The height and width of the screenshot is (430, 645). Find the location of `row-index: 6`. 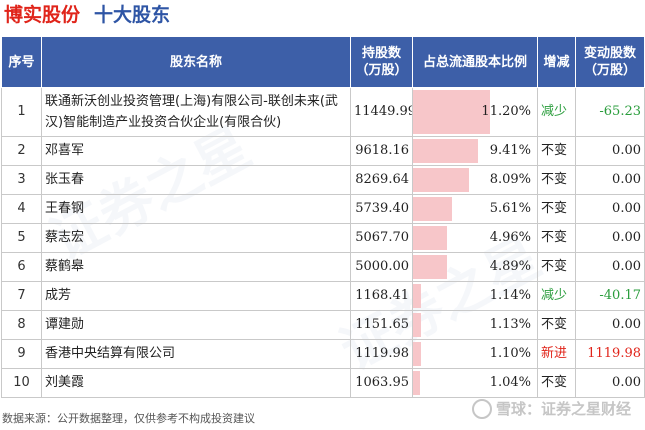

row-index: 6 is located at coordinates (21, 267).